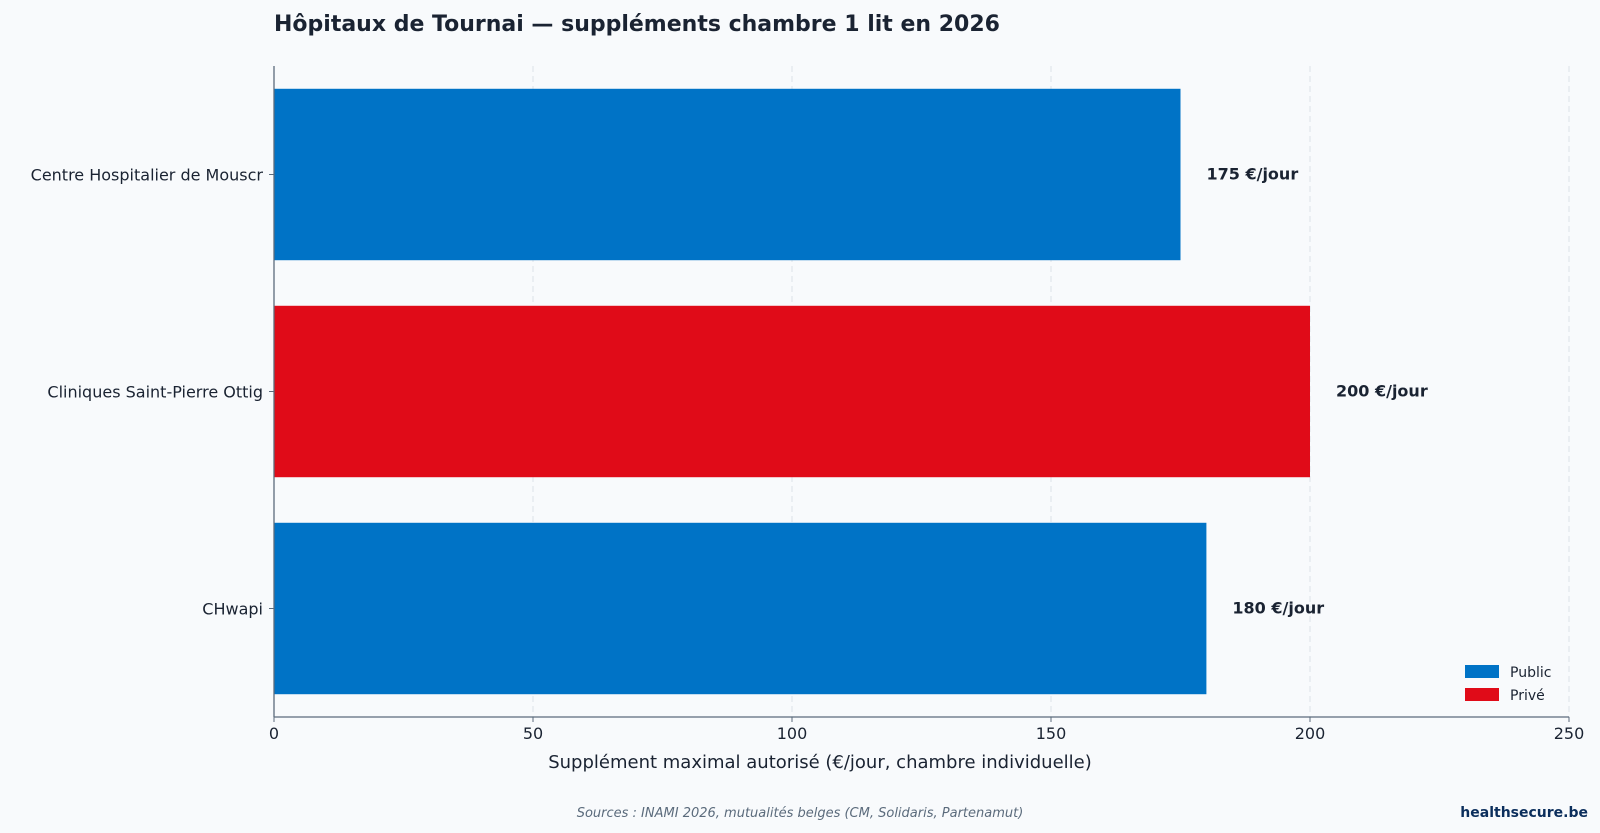 The image size is (1600, 833). I want to click on legend-label: Privé, so click(1527, 696).